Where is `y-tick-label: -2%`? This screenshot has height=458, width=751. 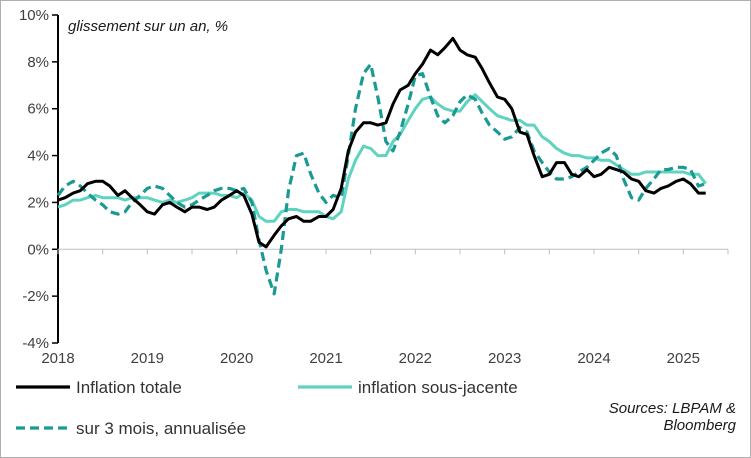
y-tick-label: -2% is located at coordinates (35, 296).